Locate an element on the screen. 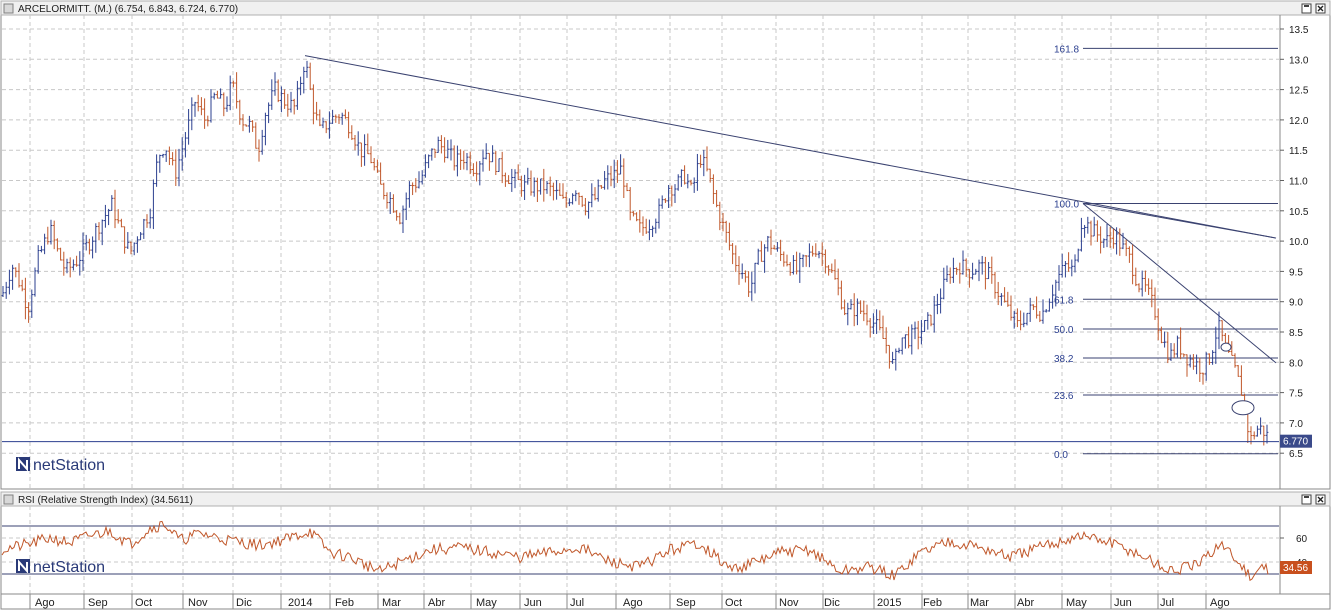 The image size is (1332, 615). x-axis-label: Mar is located at coordinates (979, 603).